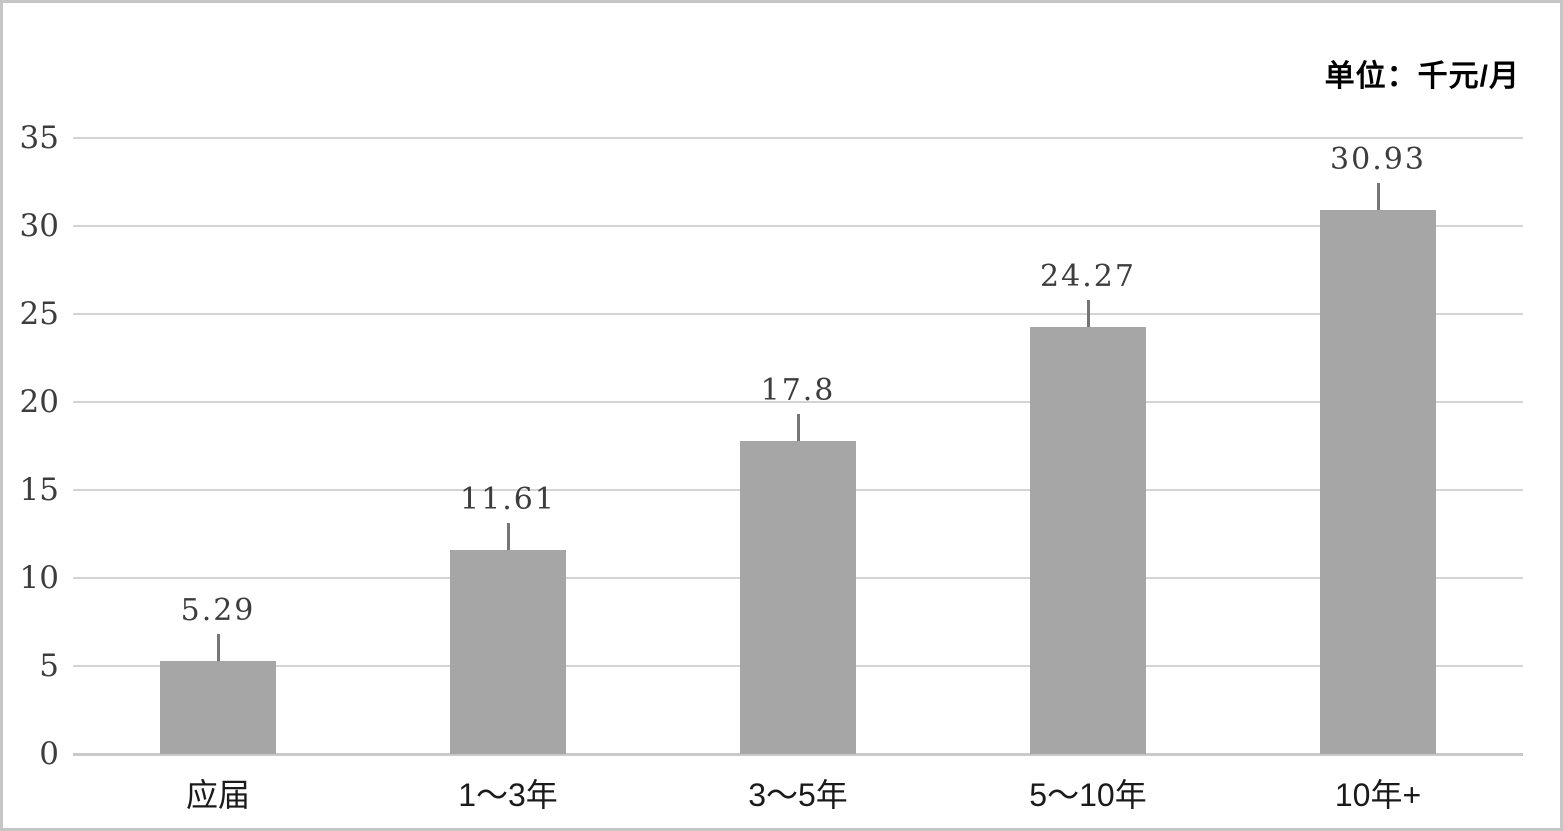 This screenshot has width=1563, height=831. Describe the element at coordinates (1378, 159) in the screenshot. I see `value-label: 30.93` at that location.